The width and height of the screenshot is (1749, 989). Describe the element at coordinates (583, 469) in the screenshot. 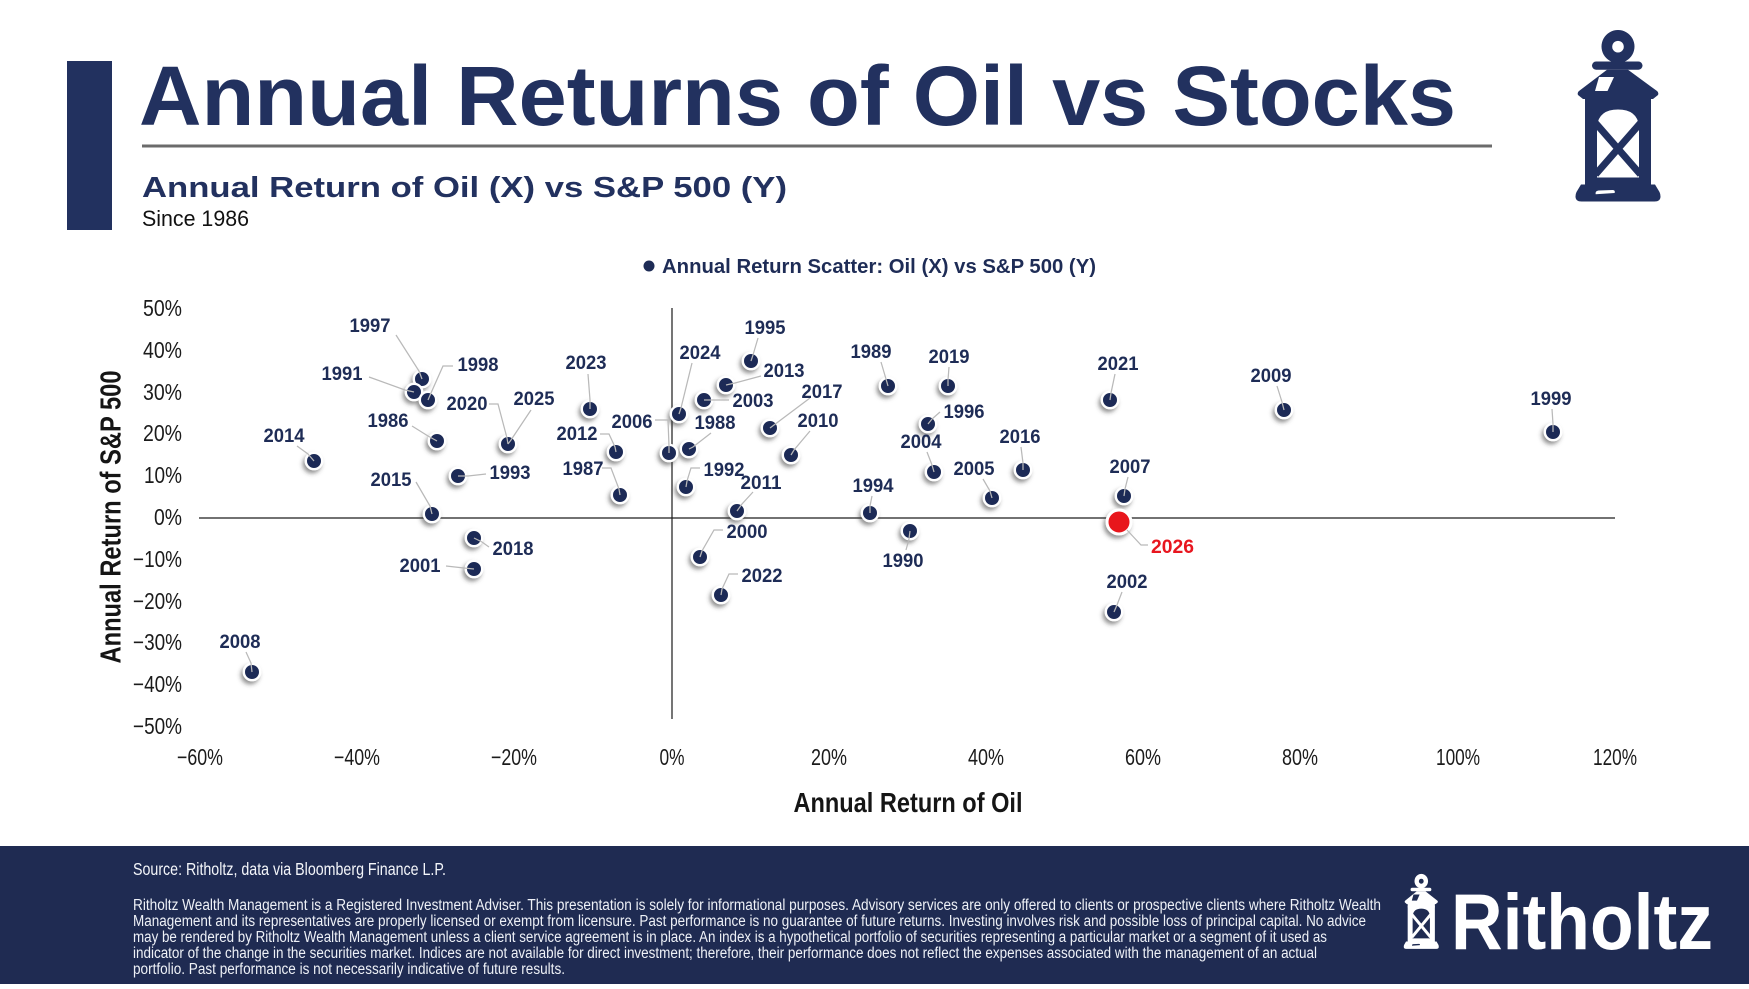

I see `svg-text: 1987` at that location.